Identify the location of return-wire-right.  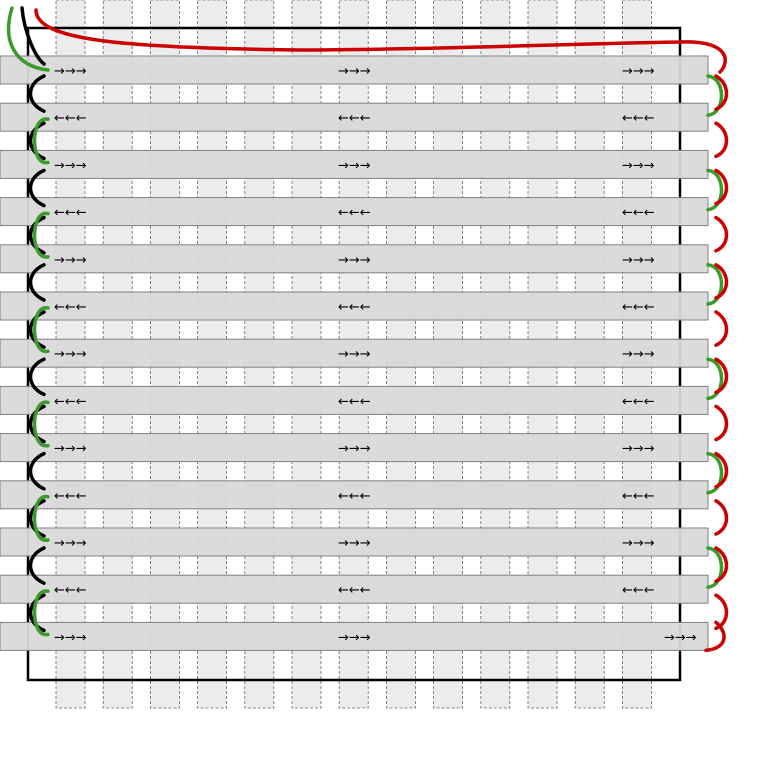
(716, 363).